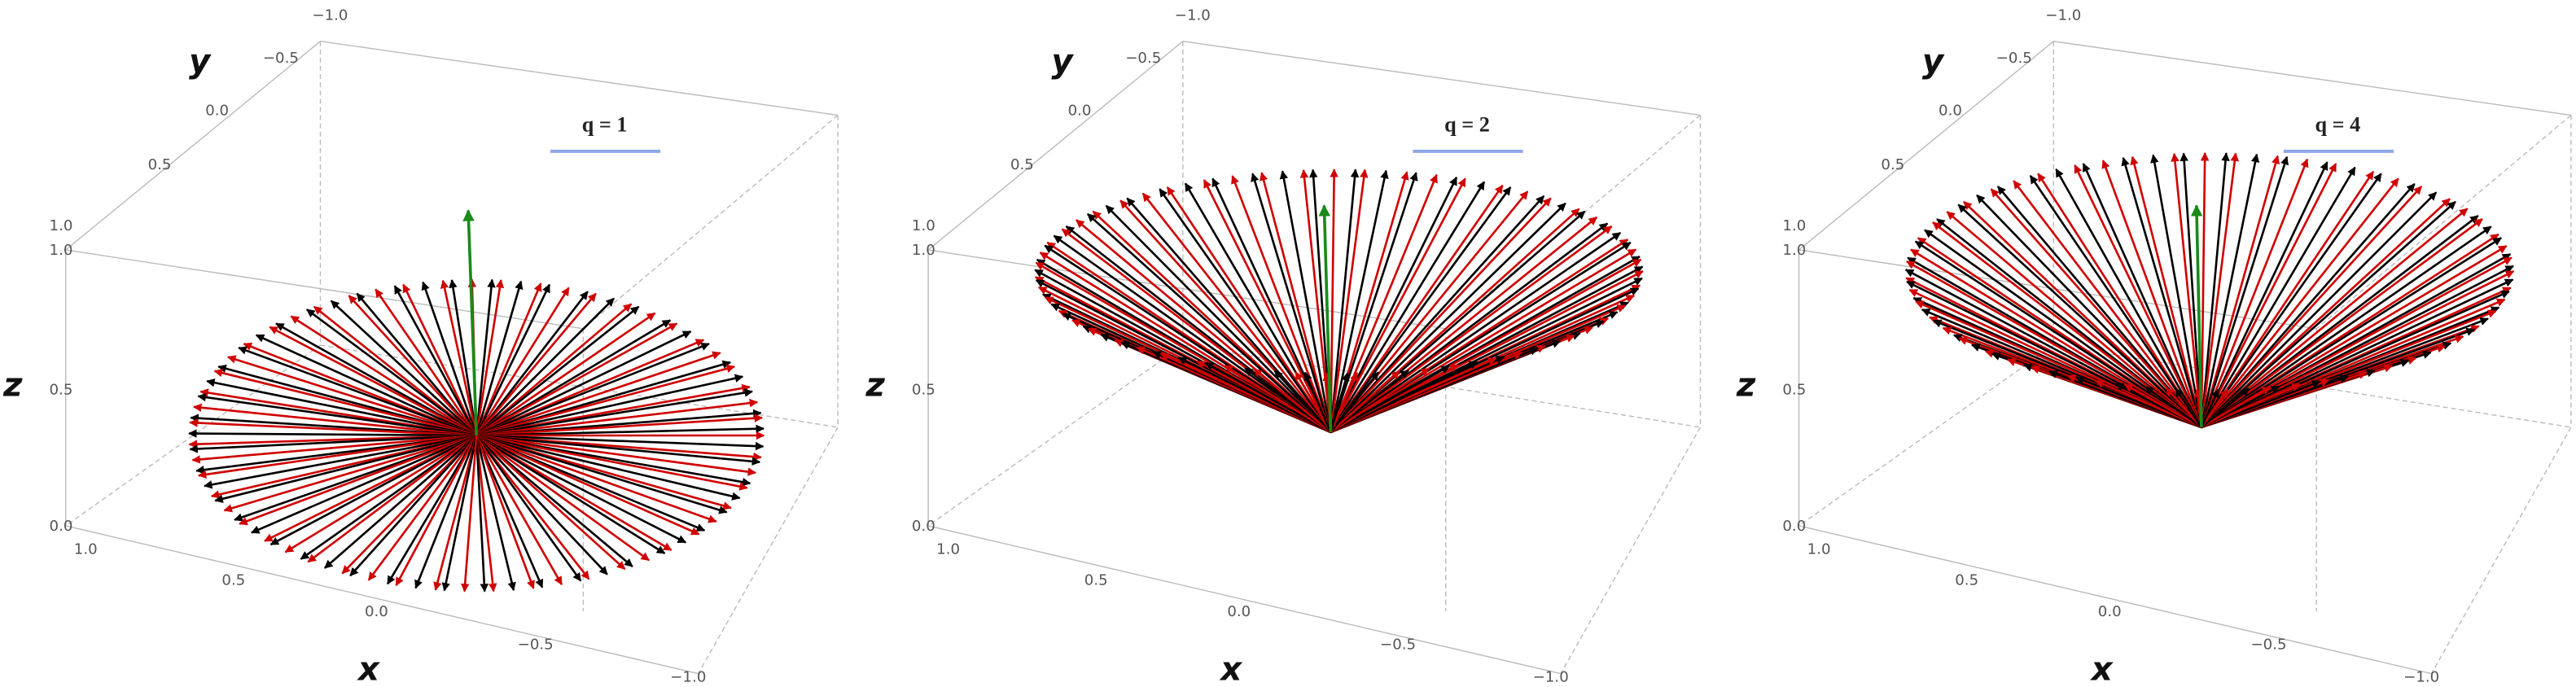 The image size is (2576, 687). Describe the element at coordinates (1950, 111) in the screenshot. I see `y-tick-label: 0.0` at that location.